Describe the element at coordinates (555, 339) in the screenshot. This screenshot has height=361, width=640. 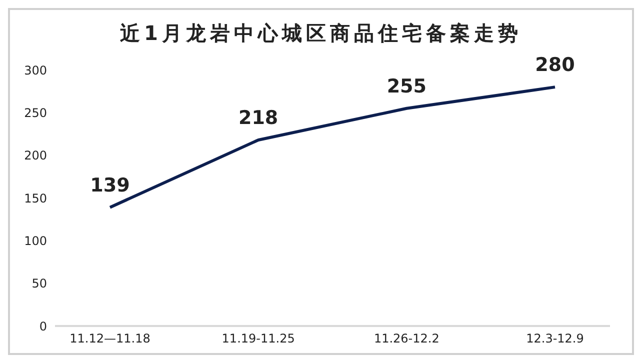
I see `x-tick-label: 12.3-12.9` at that location.